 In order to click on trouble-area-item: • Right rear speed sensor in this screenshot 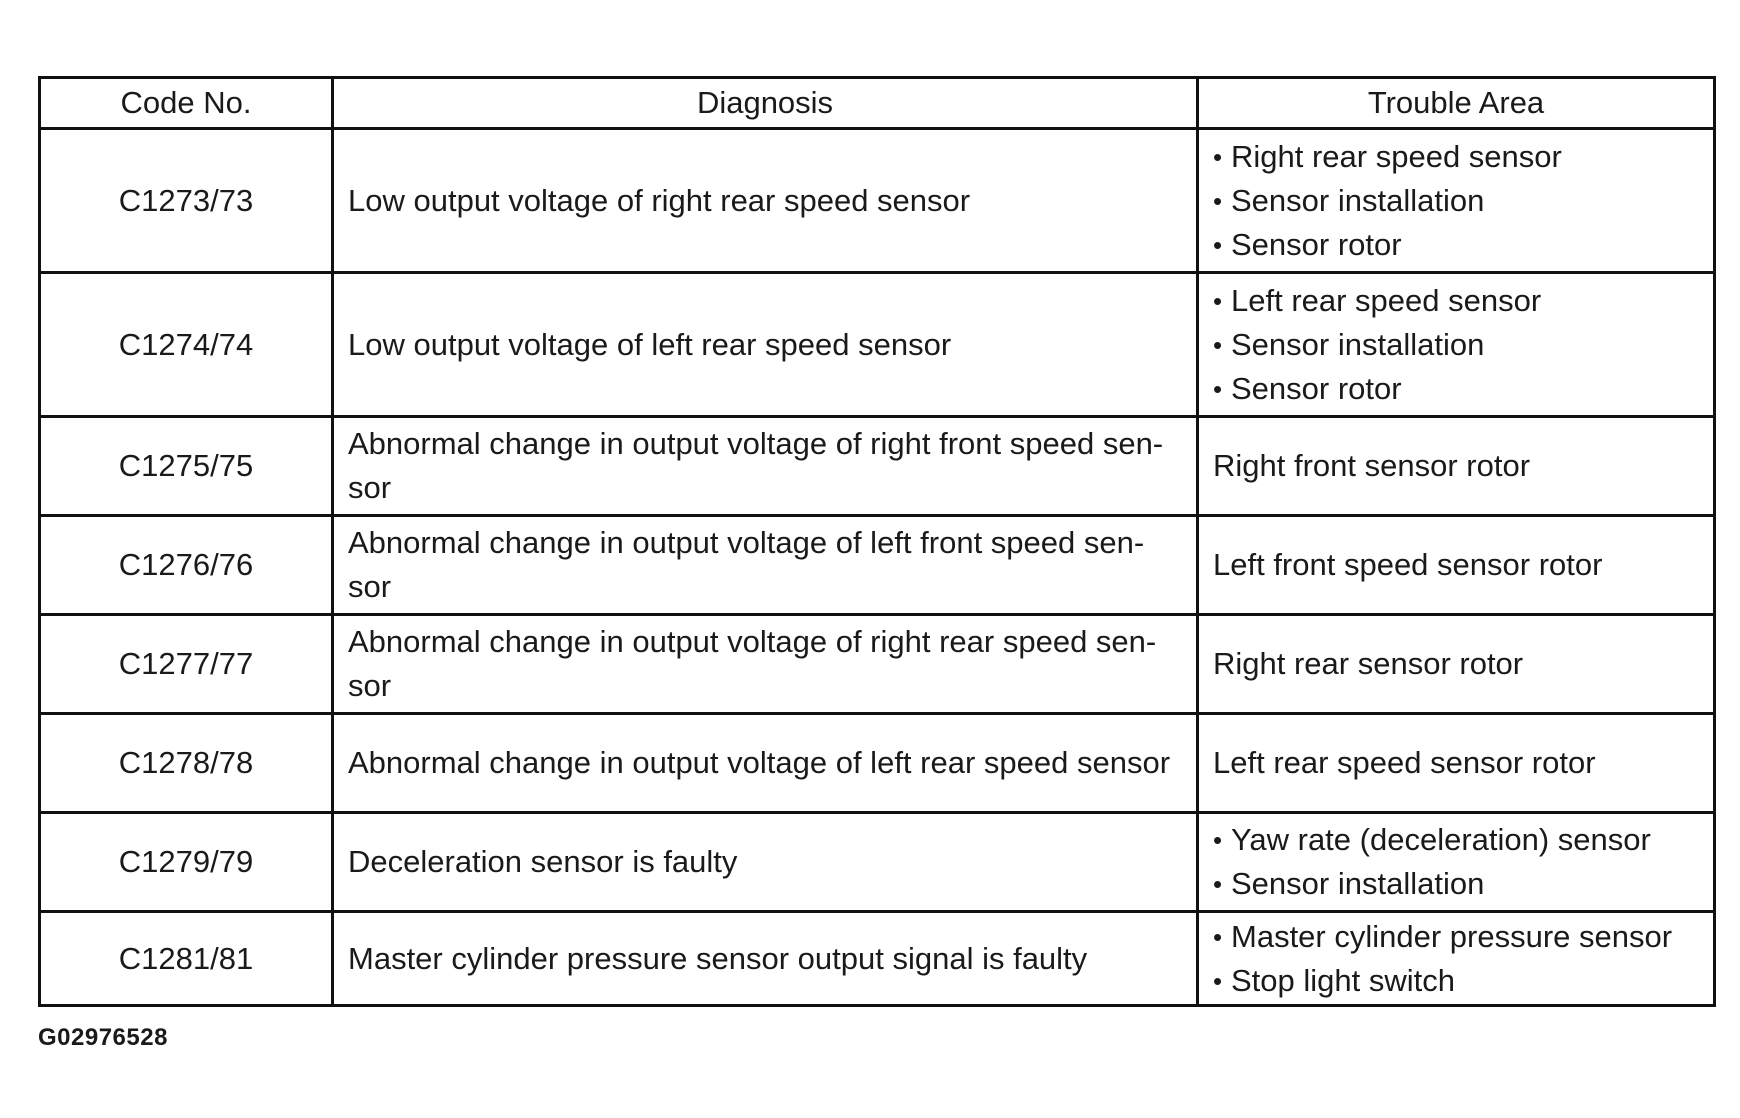, I will do `click(1459, 157)`.